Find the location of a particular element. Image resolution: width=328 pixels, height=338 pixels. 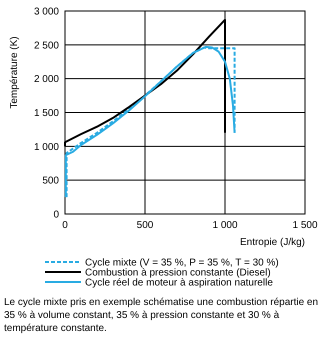

x-tick-label: 1 500 is located at coordinates (305, 225).